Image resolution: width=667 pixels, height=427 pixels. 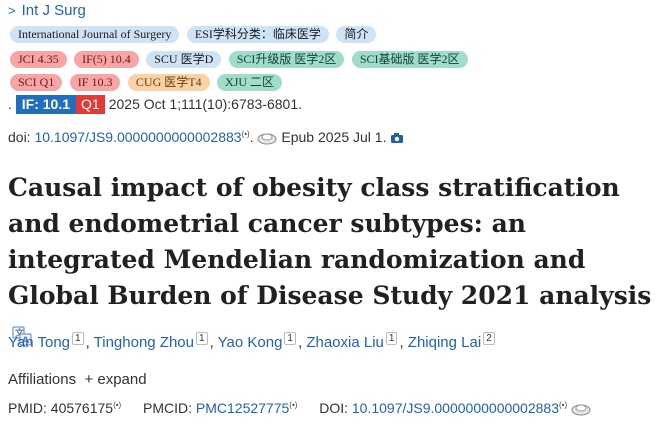 What do you see at coordinates (42, 379) in the screenshot?
I see `affiliations-label: Affiliations` at bounding box center [42, 379].